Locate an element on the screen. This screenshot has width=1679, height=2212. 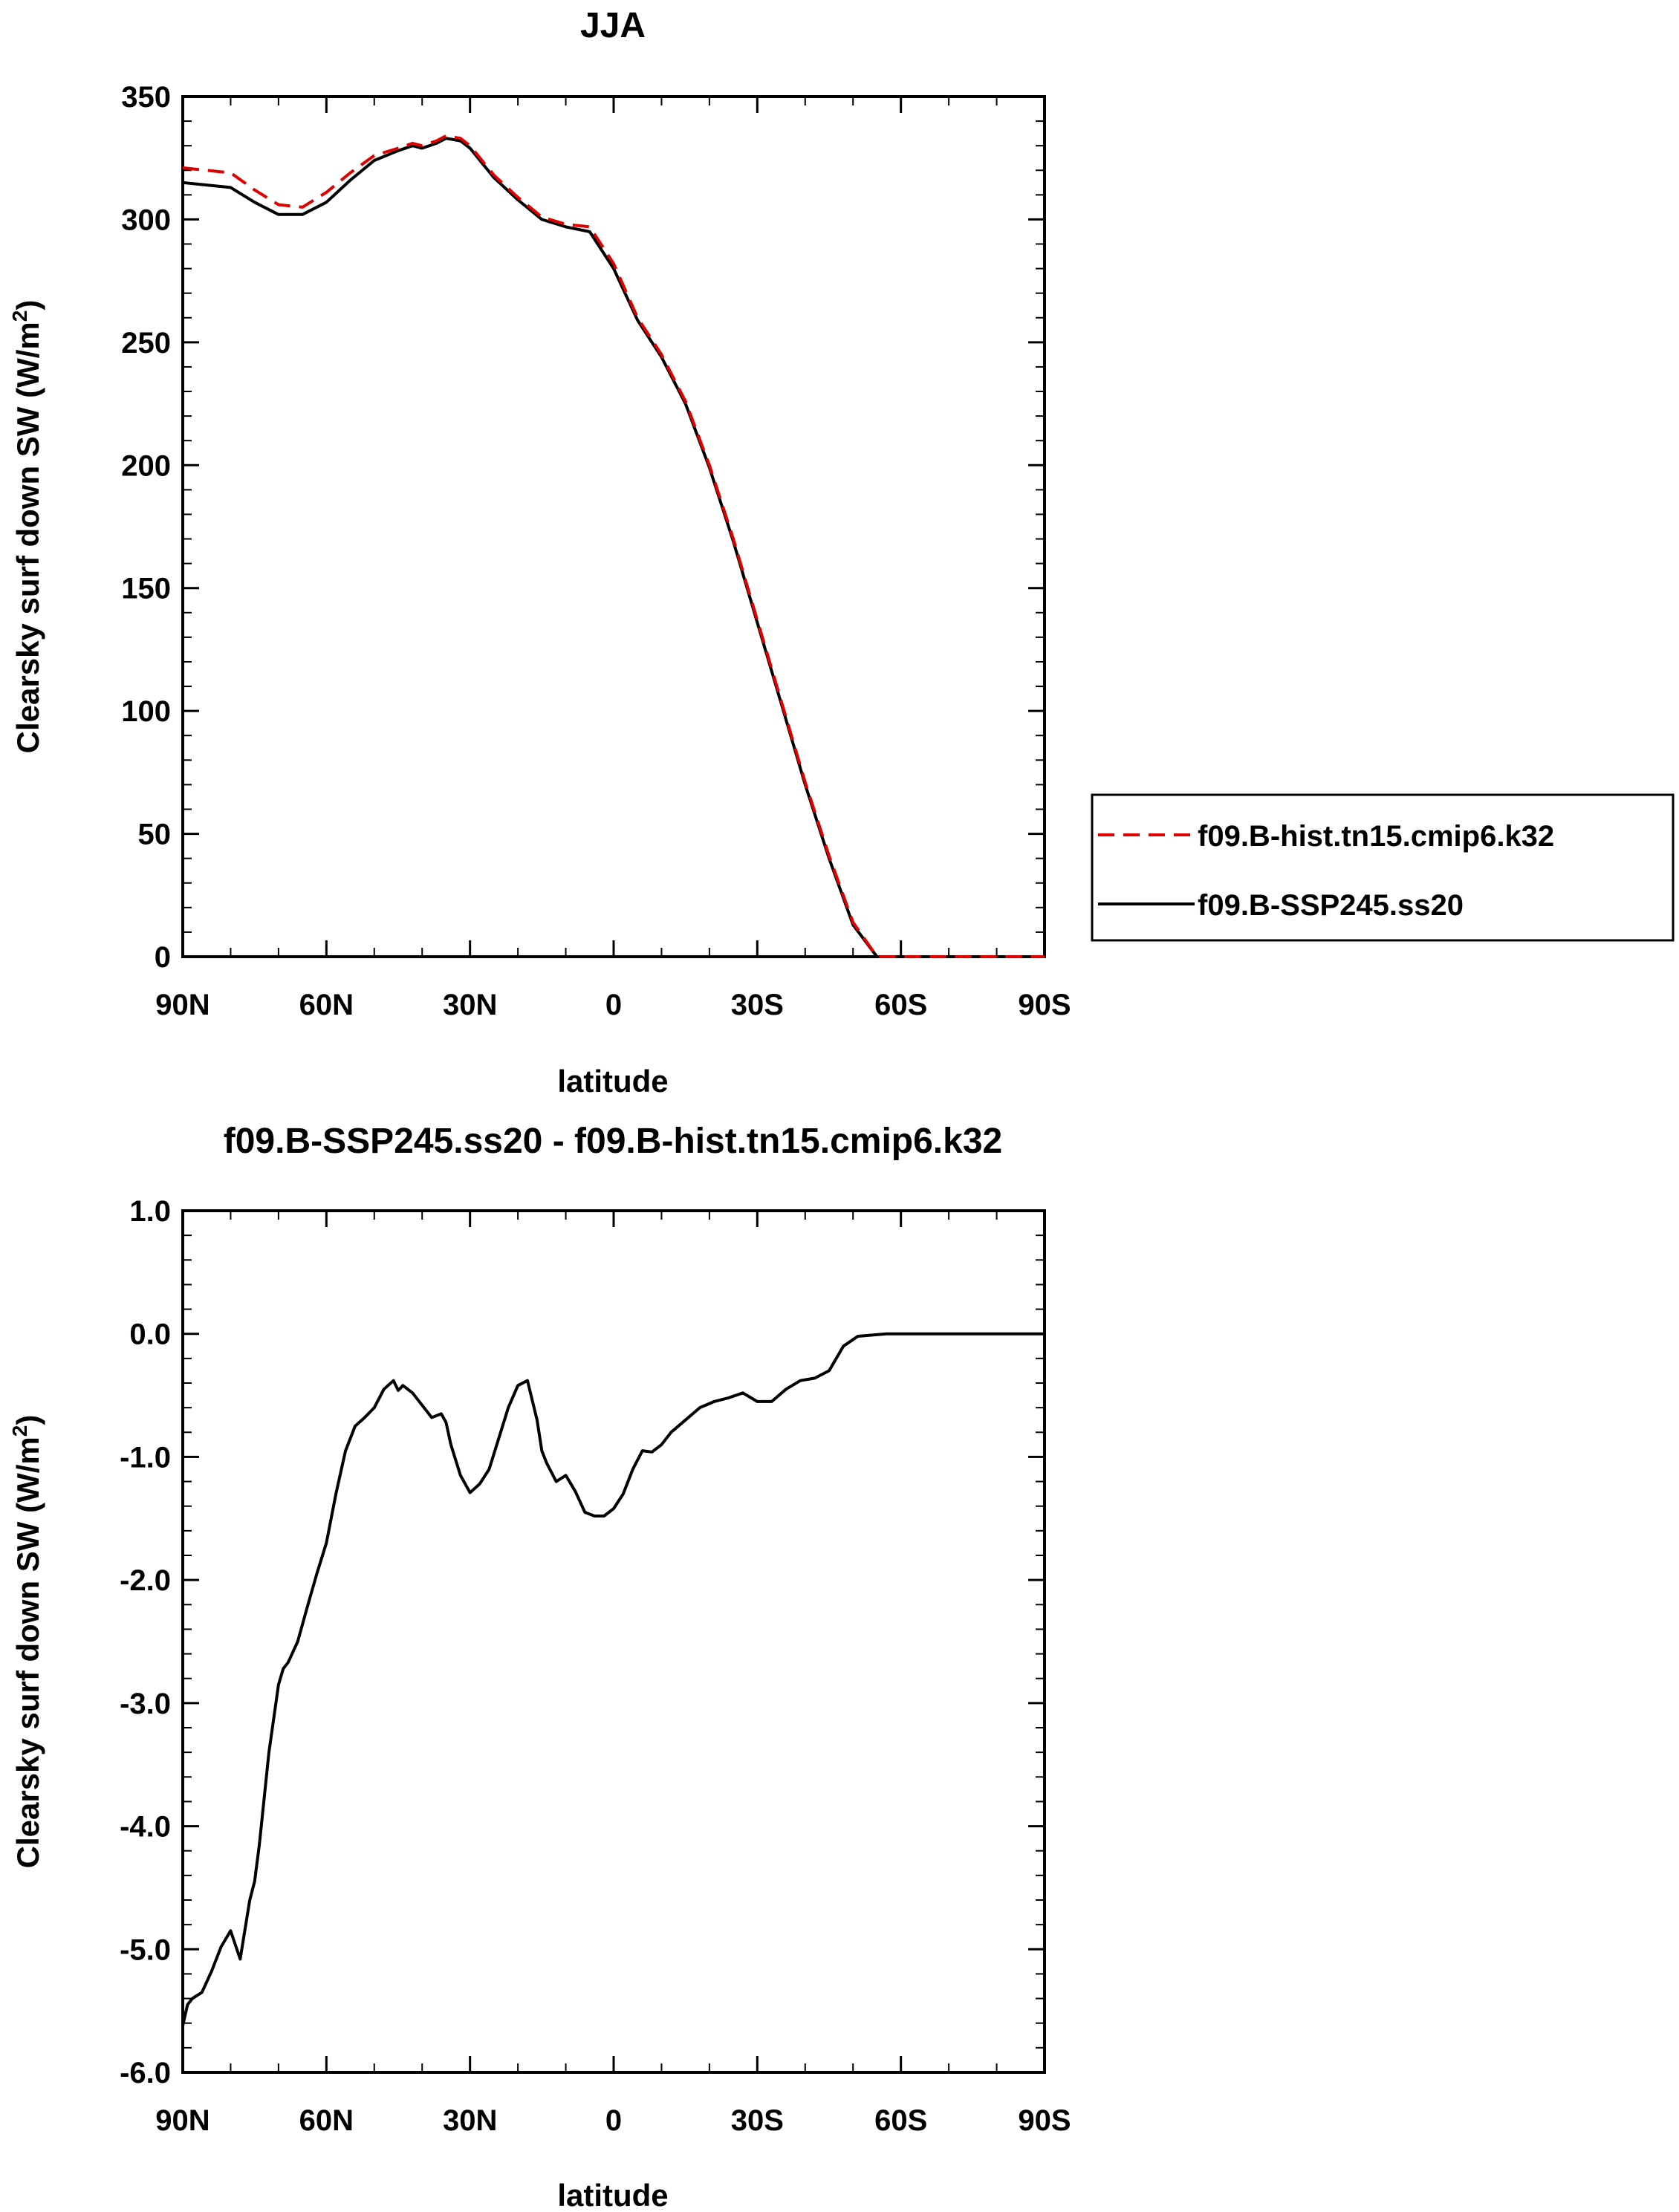
top-xtick-label: 90S is located at coordinates (1044, 1005).